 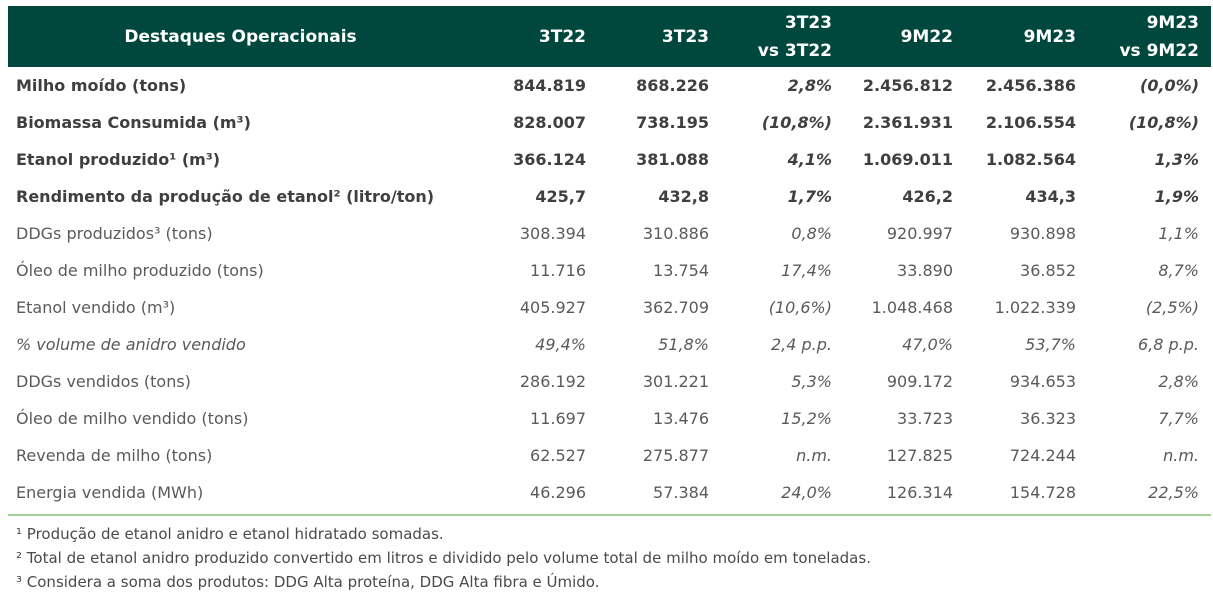 What do you see at coordinates (1176, 196) in the screenshot?
I see `cell: 1,9%` at bounding box center [1176, 196].